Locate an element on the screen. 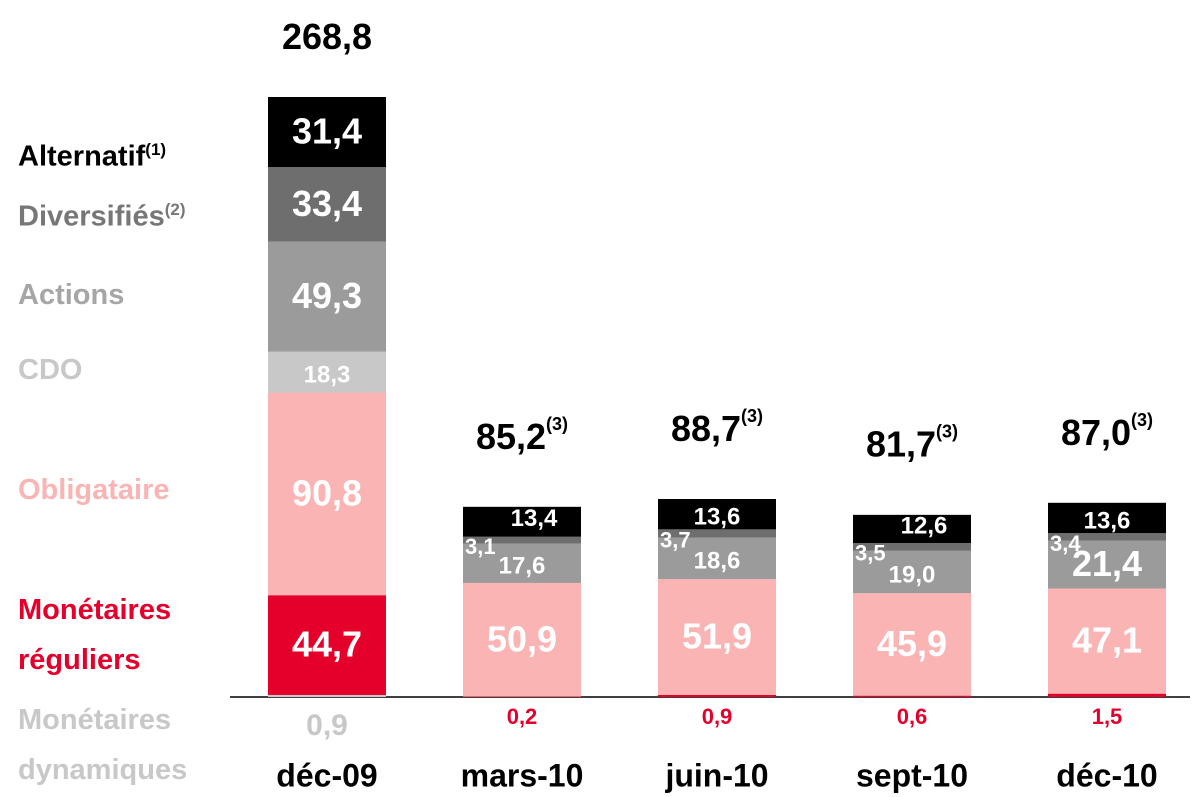  value-label: 0,6 is located at coordinates (912, 716).